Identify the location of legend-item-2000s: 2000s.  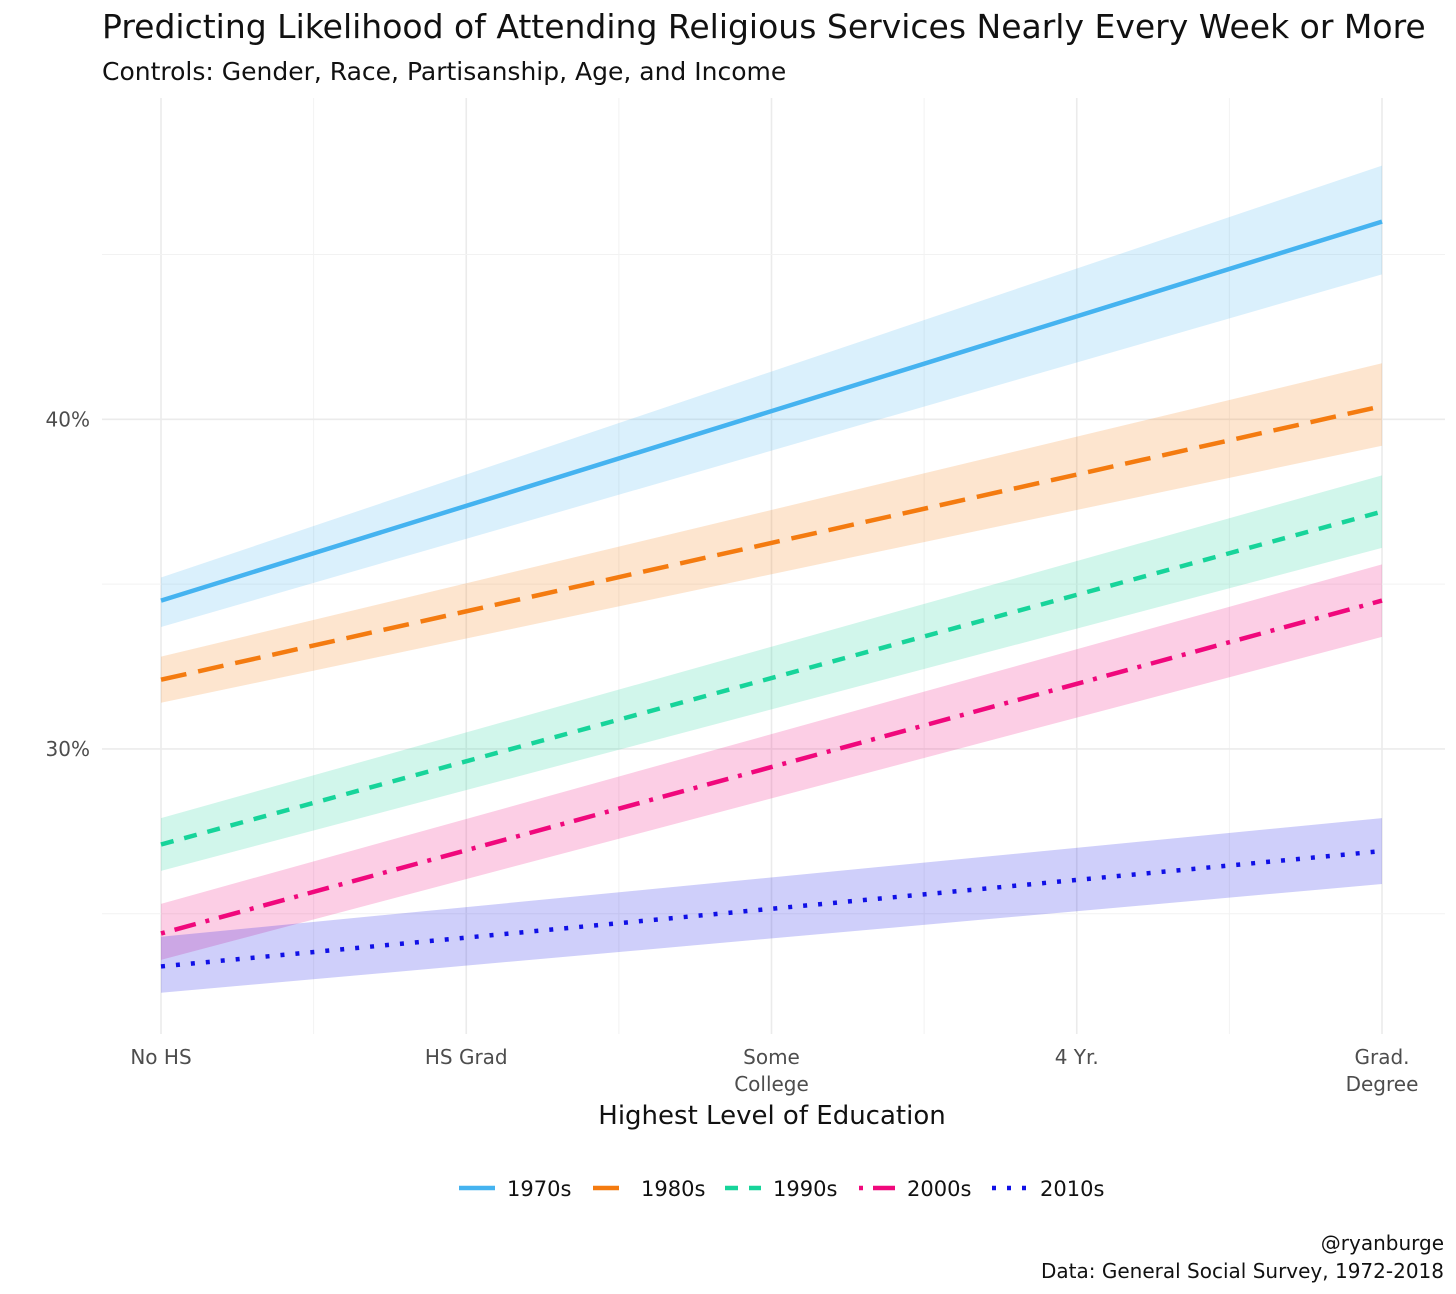
(915, 1189).